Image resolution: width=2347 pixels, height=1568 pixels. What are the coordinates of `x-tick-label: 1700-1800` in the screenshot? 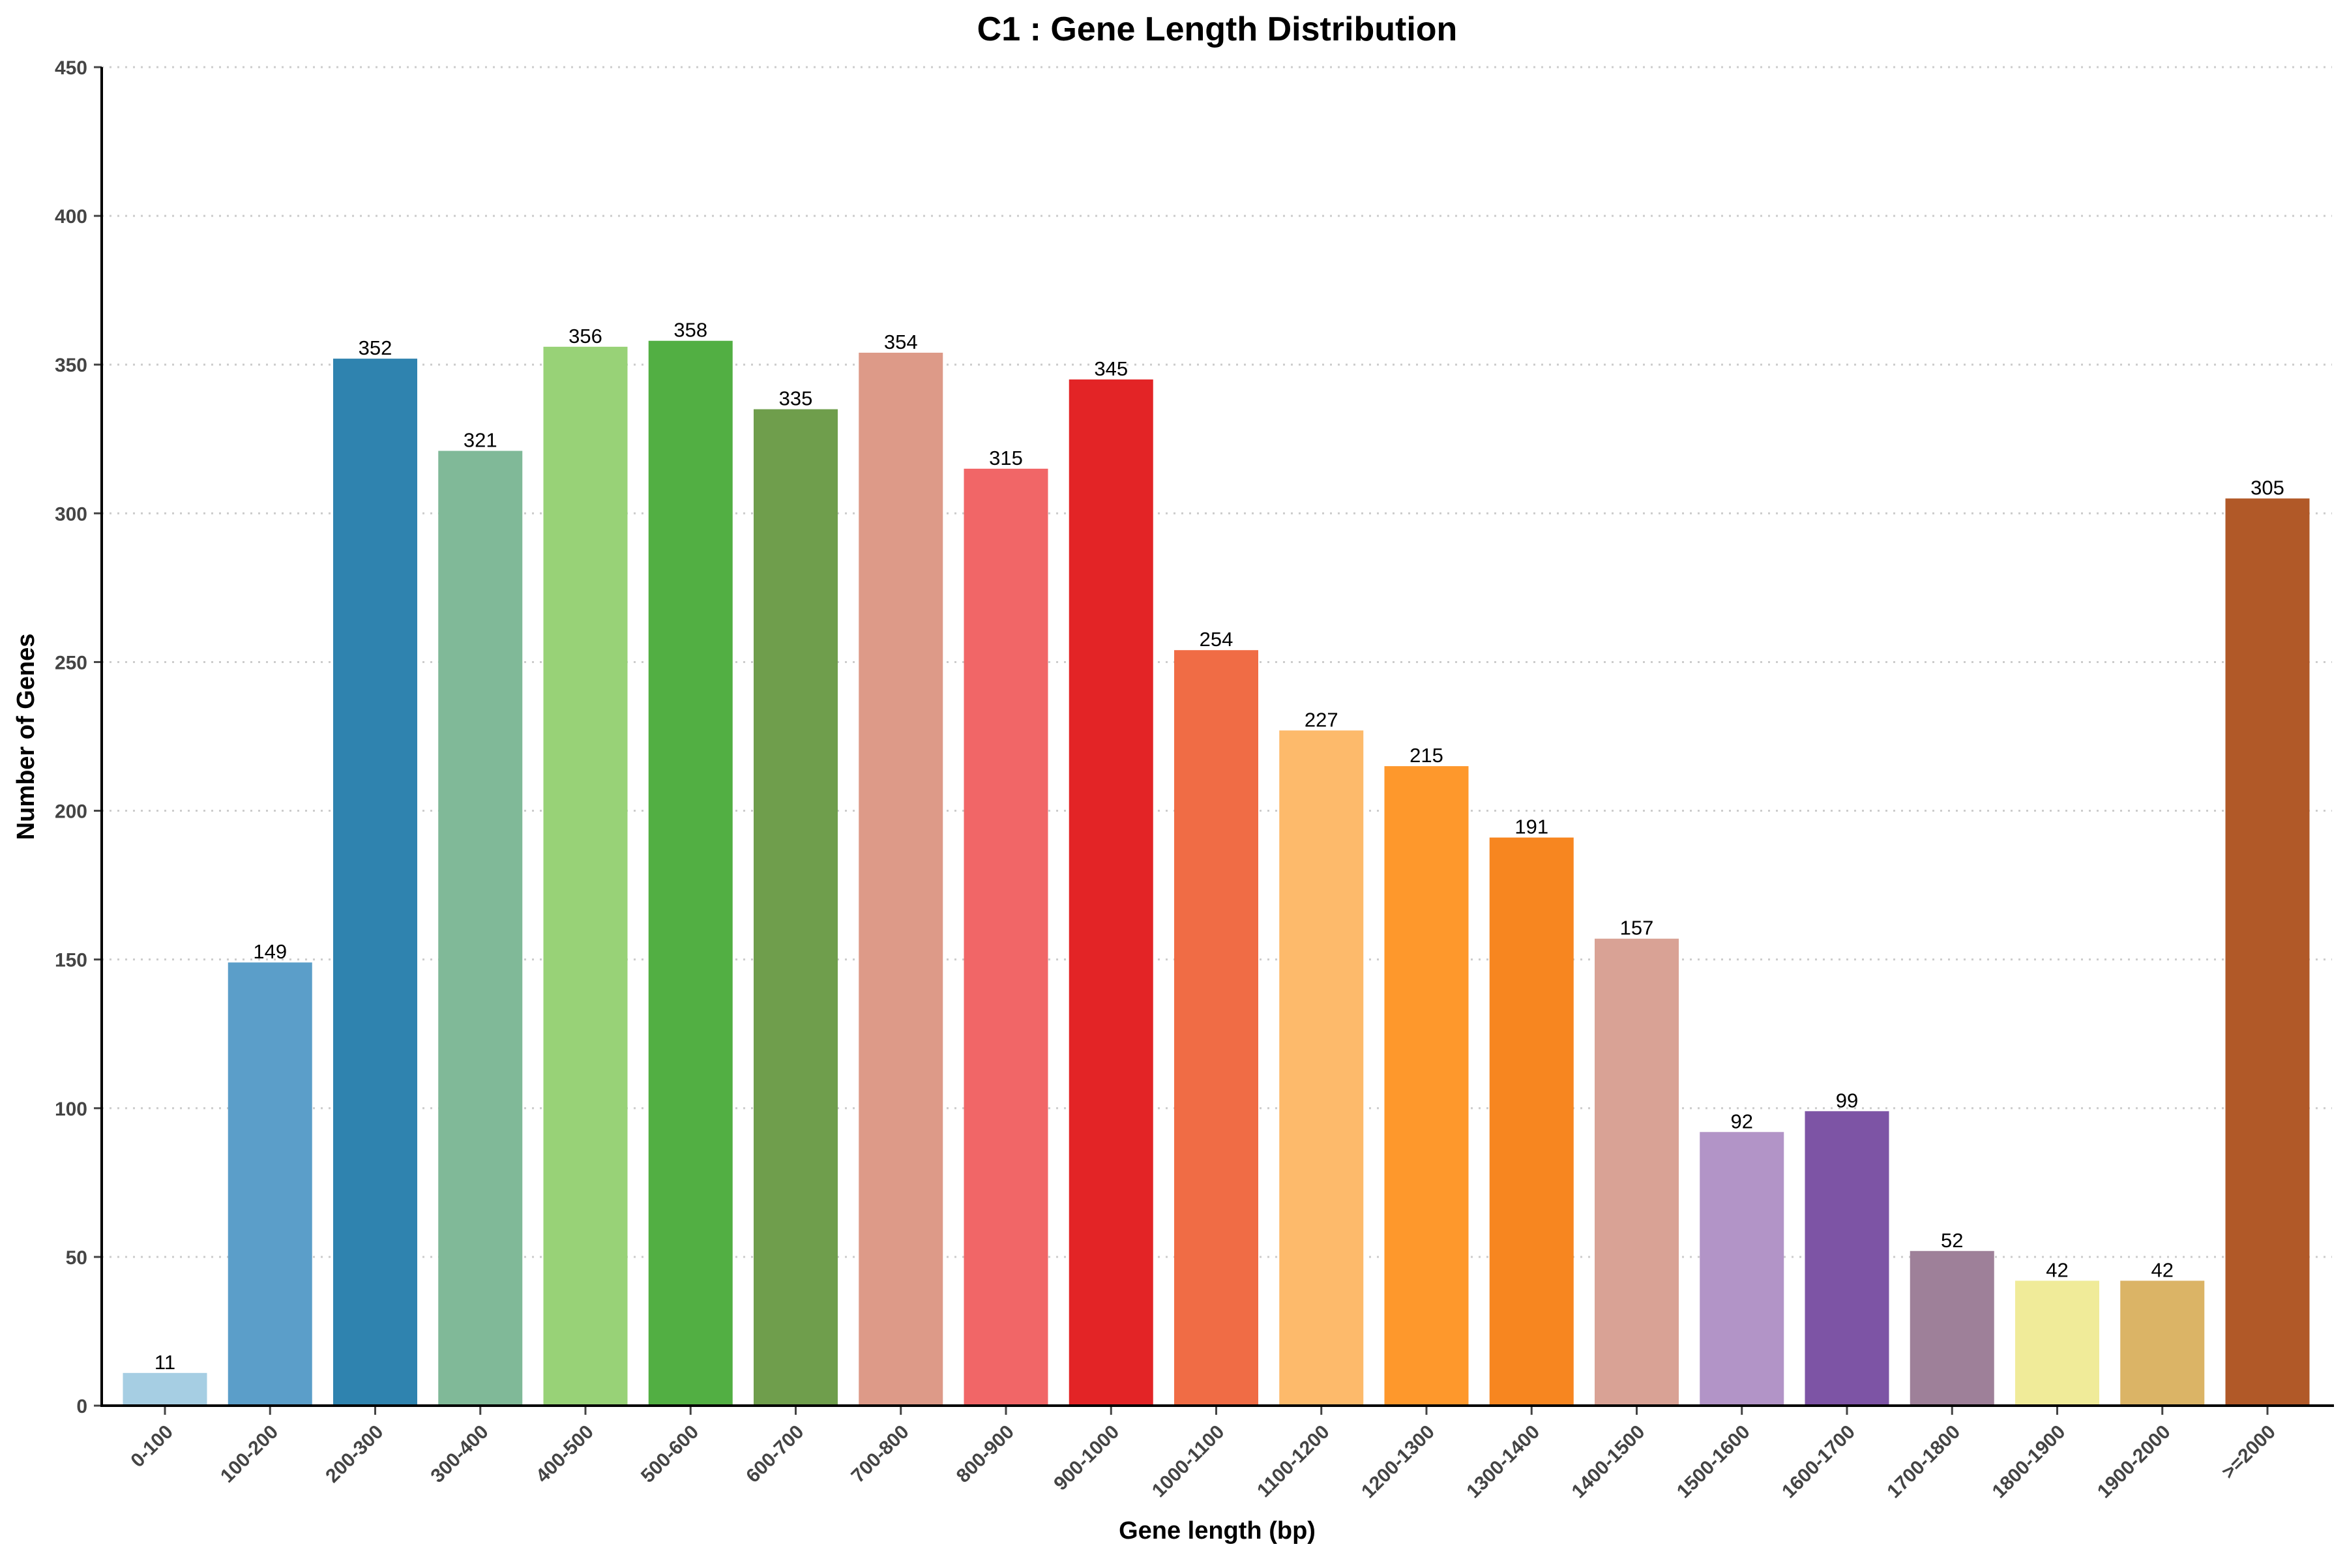 It's located at (1923, 1462).